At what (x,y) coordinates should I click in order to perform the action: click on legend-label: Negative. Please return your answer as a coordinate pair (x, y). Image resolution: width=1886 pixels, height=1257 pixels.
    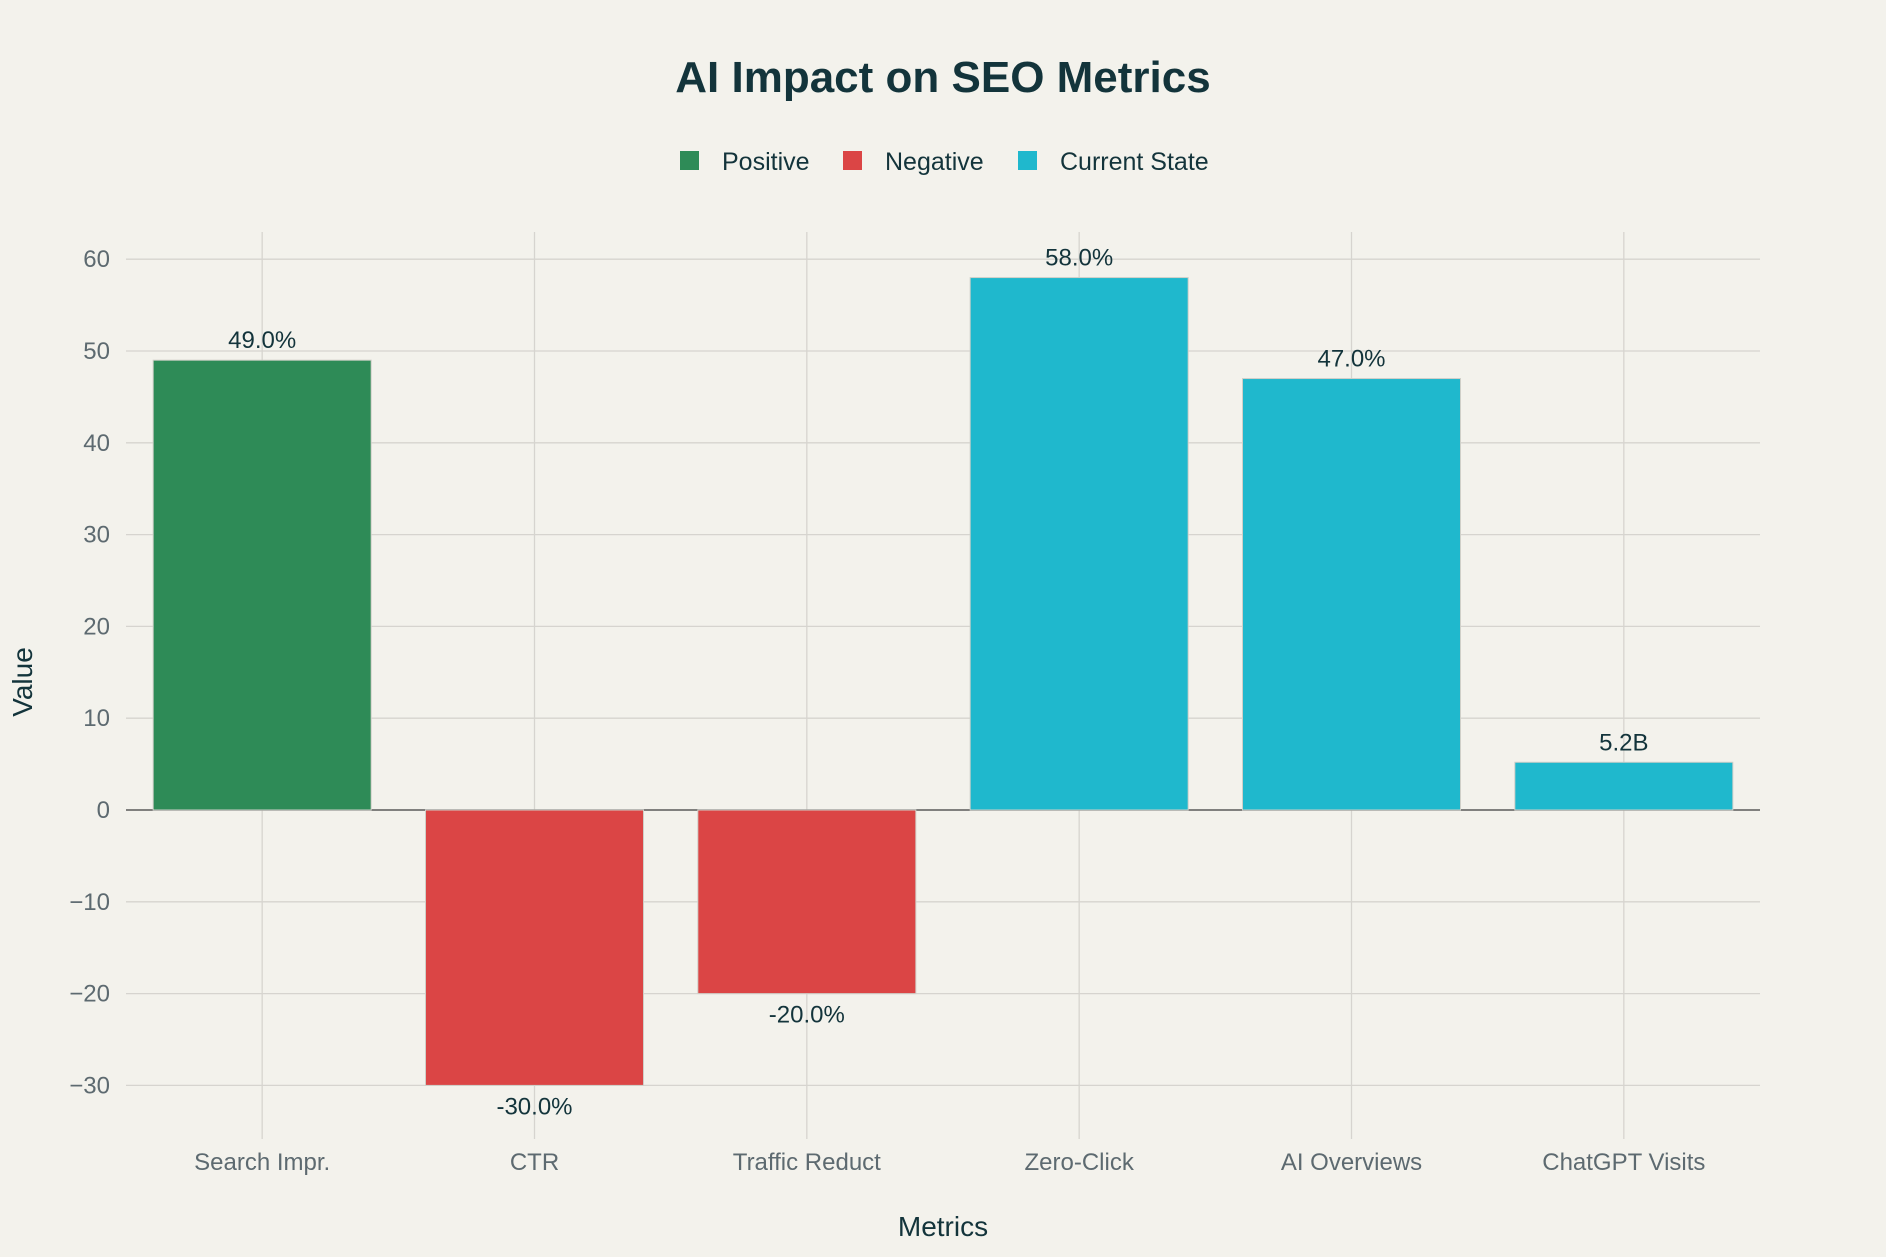
    Looking at the image, I should click on (934, 162).